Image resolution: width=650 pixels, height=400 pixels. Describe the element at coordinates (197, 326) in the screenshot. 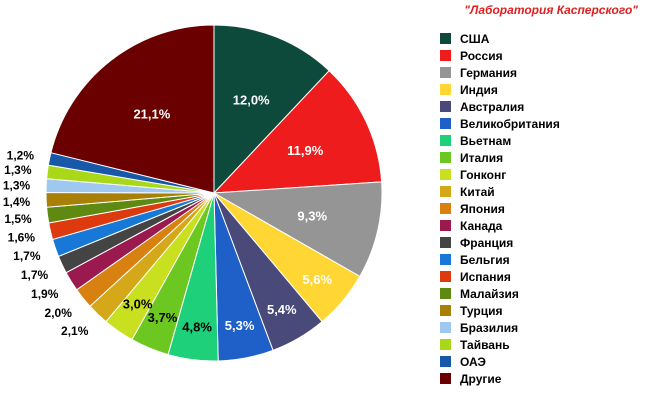

I see `data-label-вьетнам: 4,8%` at that location.